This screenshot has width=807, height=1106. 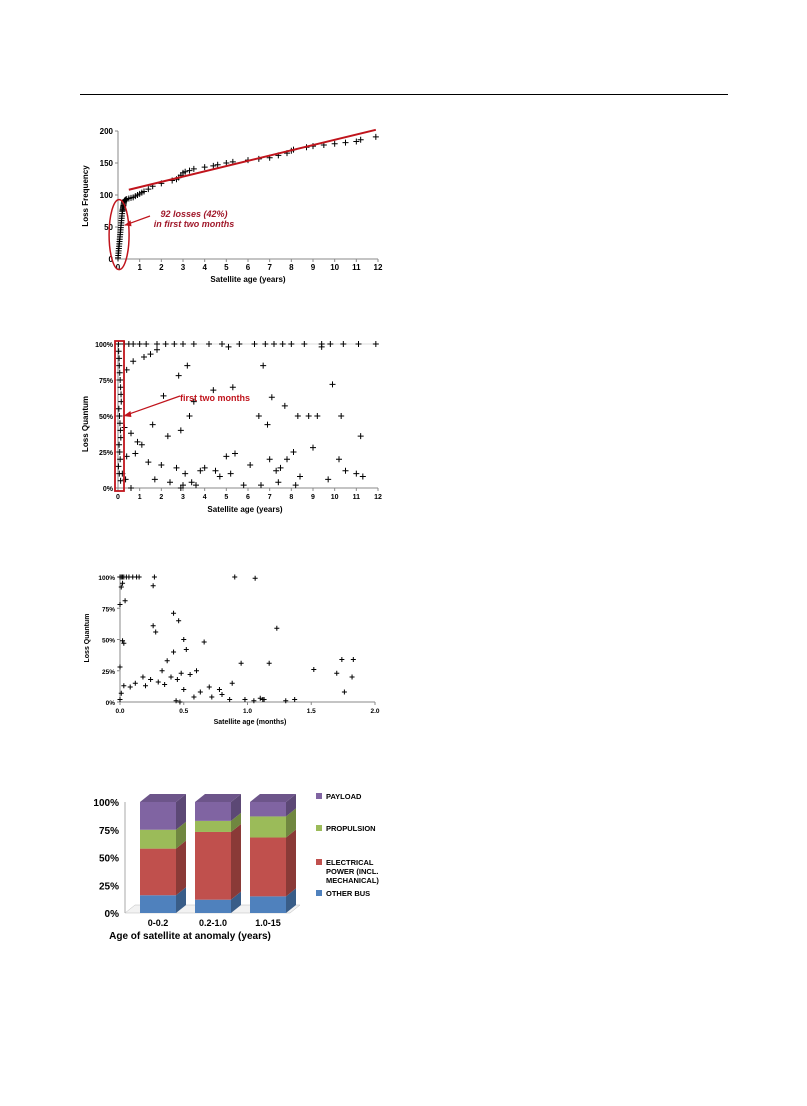 I want to click on y-tick-label: 0%, so click(x=112, y=914).